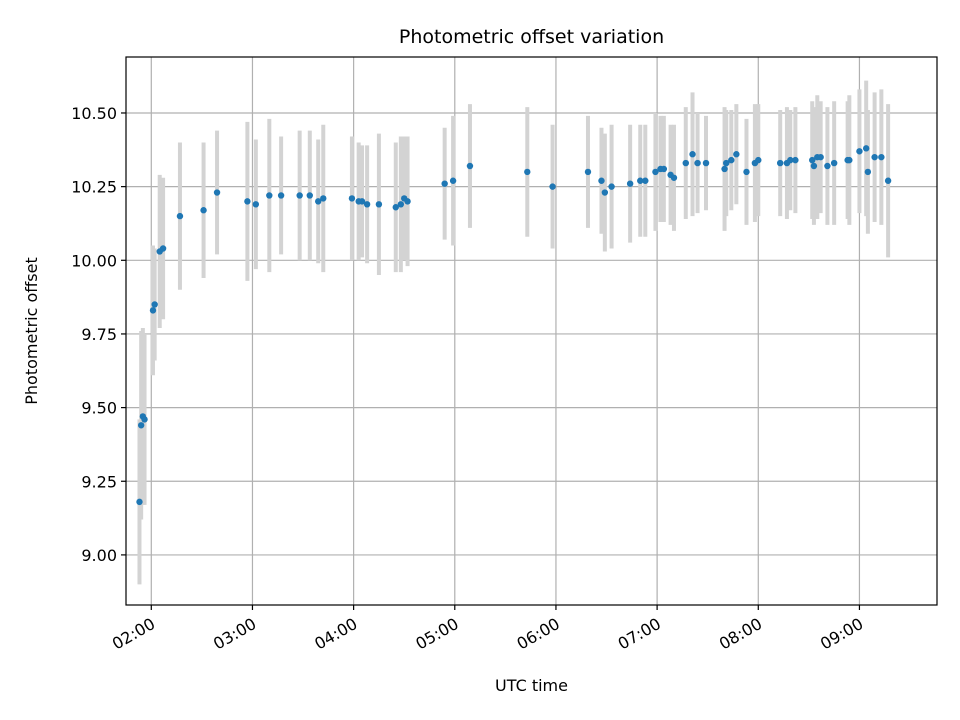 Image resolution: width=960 pixels, height=720 pixels. I want to click on y-tick-label: 10.25, so click(94, 187).